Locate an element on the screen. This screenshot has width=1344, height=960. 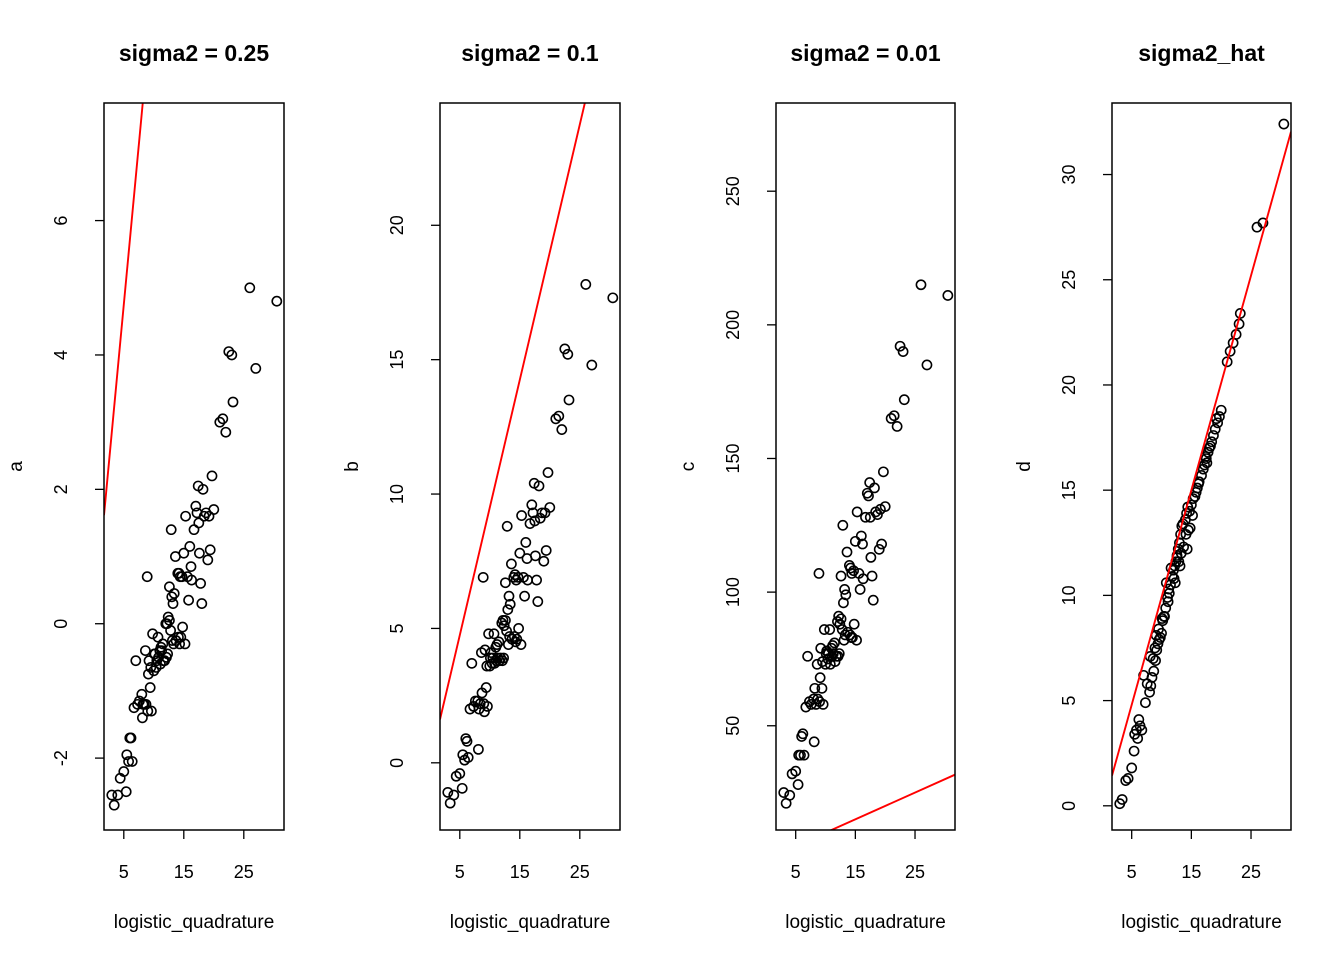
y-tick-label: 10 is located at coordinates (397, 494).